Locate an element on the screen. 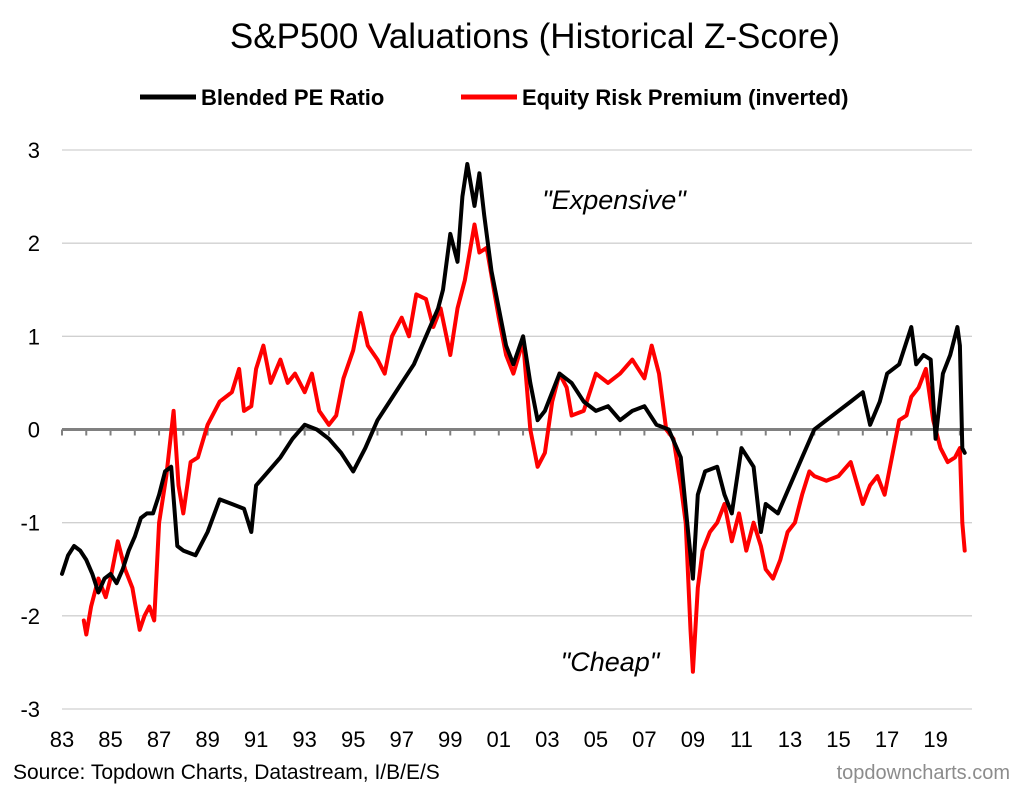  x-tick-label: 91 is located at coordinates (256, 739).